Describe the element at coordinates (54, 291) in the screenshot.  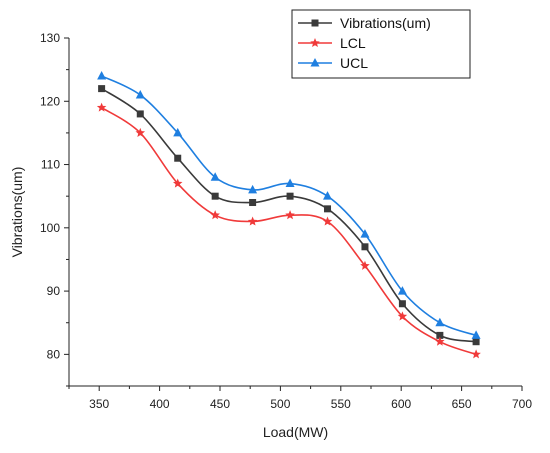
I see `y-tick-label: 90` at that location.